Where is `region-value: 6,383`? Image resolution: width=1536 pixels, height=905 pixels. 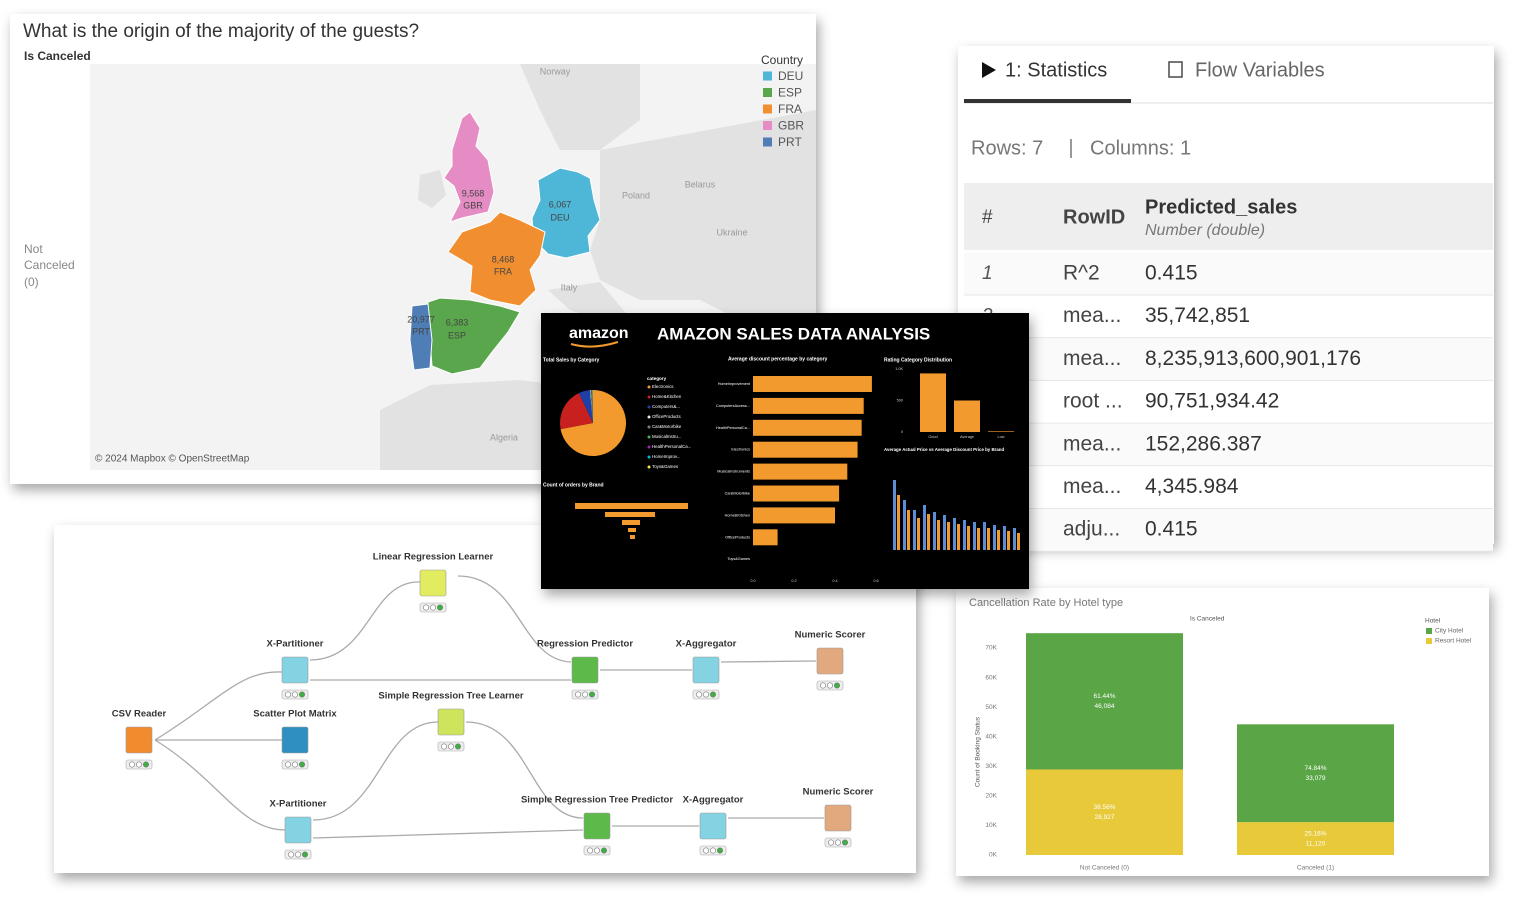
region-value: 6,383 is located at coordinates (457, 322).